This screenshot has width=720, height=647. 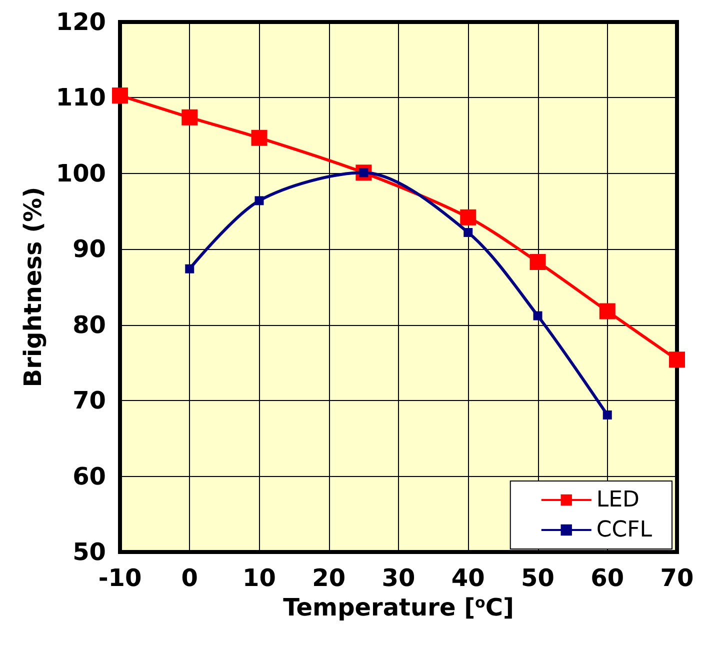 What do you see at coordinates (189, 578) in the screenshot?
I see `x-tick-label: 0` at bounding box center [189, 578].